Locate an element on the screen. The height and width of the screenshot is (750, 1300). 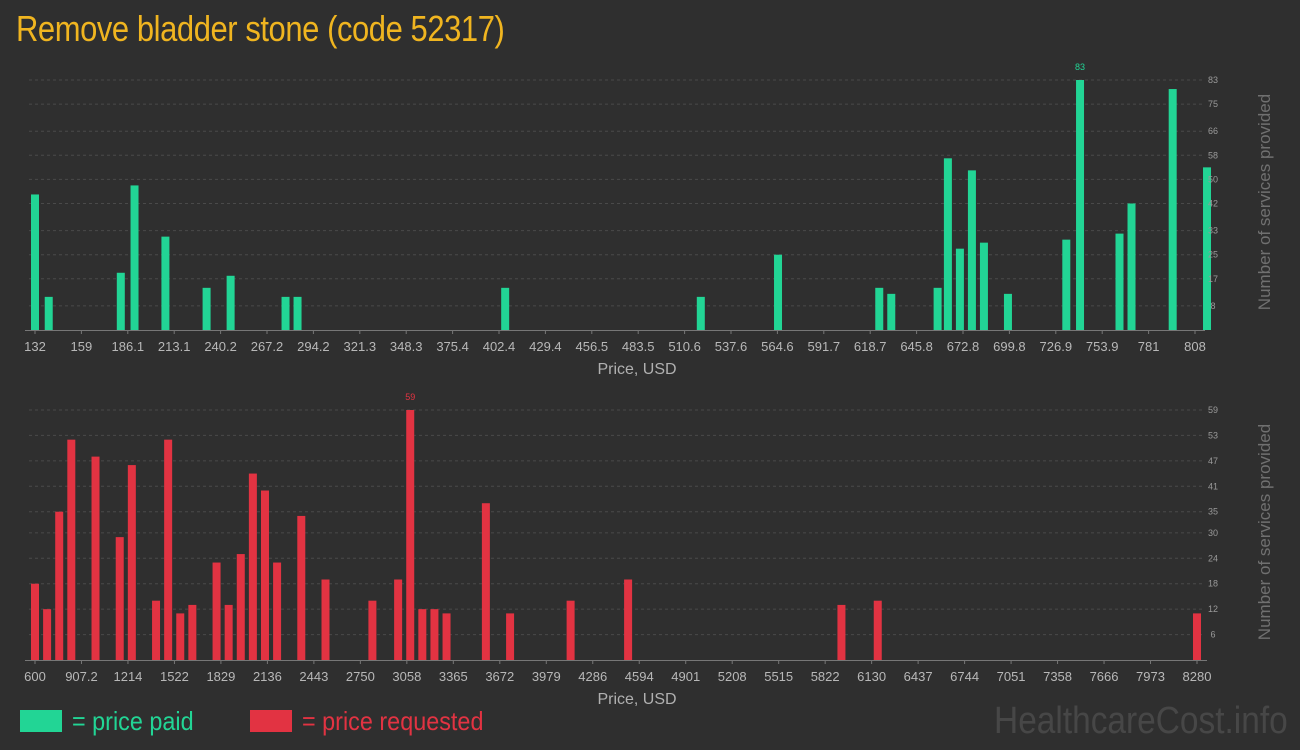
legend-item-requested: = price requested is located at coordinates (377, 721).